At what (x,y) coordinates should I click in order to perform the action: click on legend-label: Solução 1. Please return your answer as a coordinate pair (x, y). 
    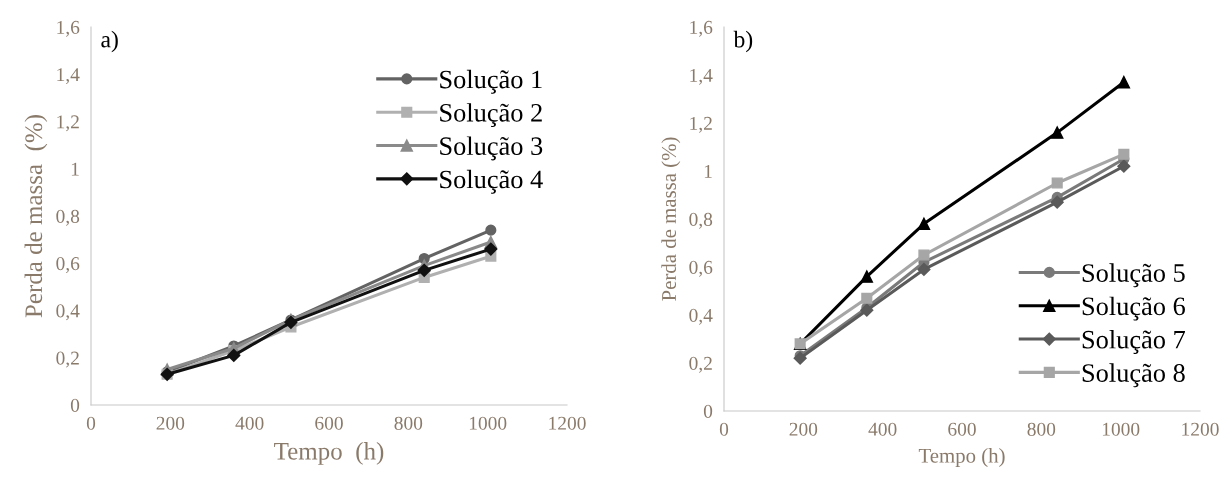
    Looking at the image, I should click on (491, 81).